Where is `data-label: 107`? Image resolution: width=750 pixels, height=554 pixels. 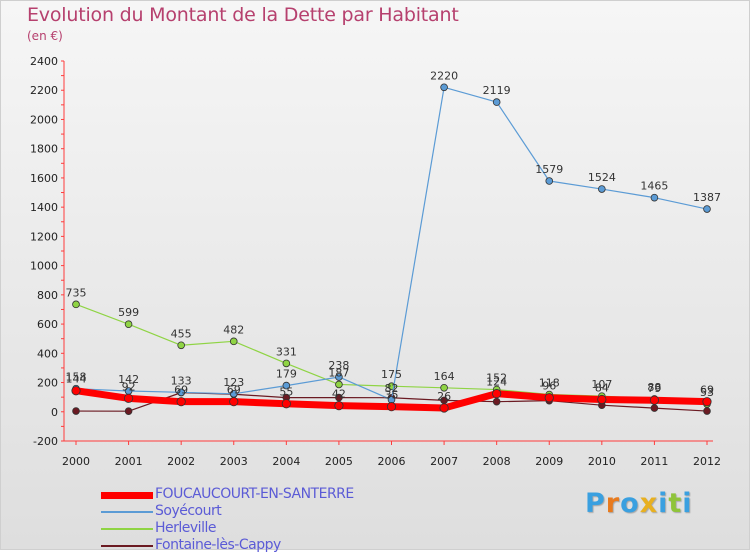 data-label: 107 is located at coordinates (601, 384).